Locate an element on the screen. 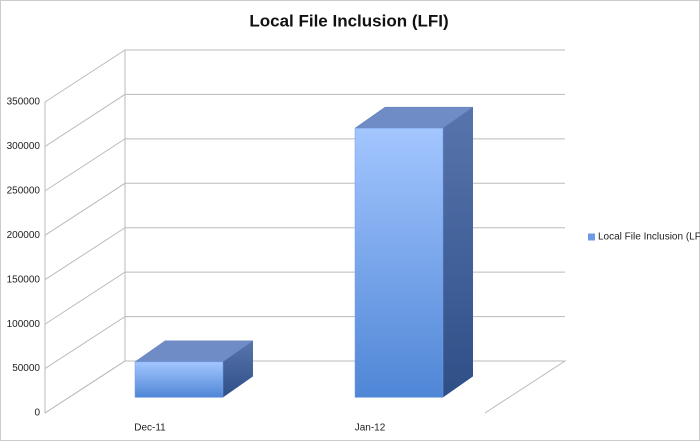 Image resolution: width=700 pixels, height=441 pixels. y-tick-label: 0 is located at coordinates (37, 413).